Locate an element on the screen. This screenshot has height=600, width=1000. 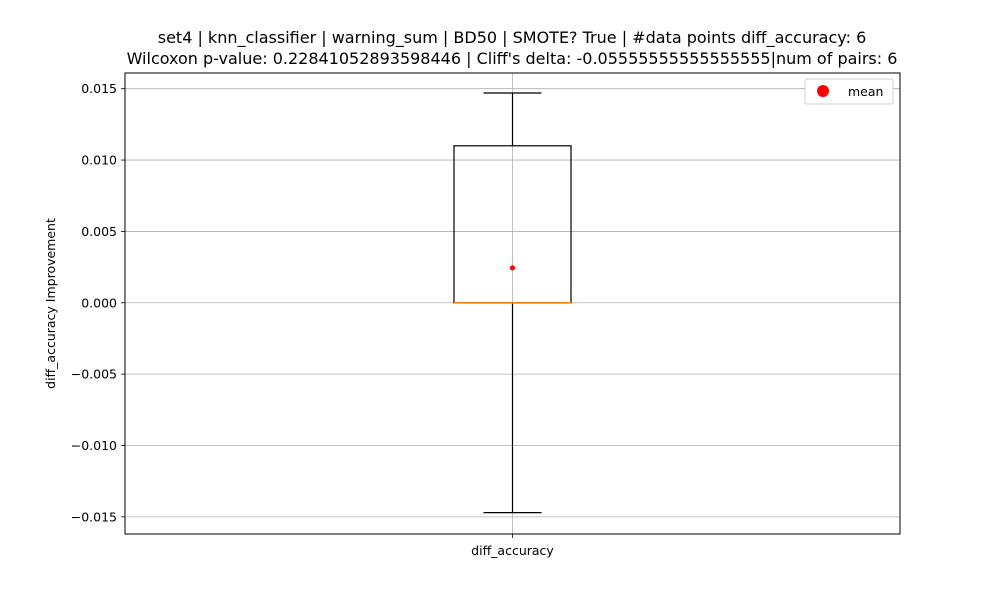
mean-marker is located at coordinates (512, 268).